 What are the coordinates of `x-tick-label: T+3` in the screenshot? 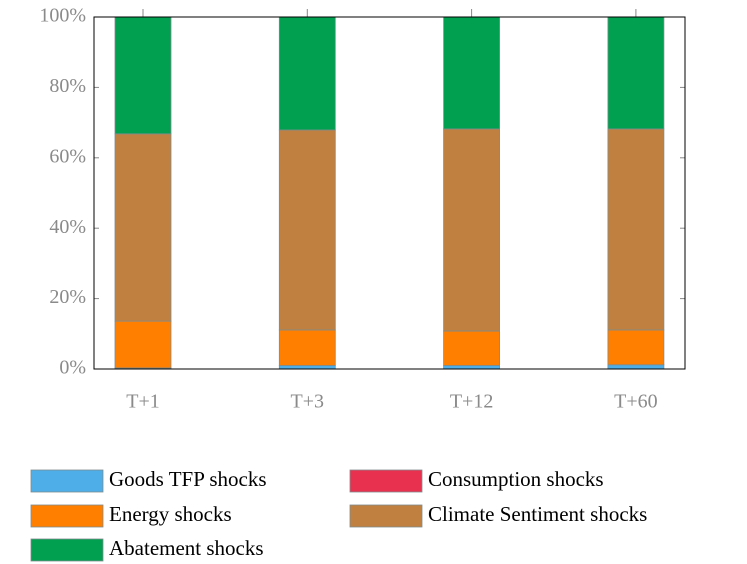 It's located at (308, 402).